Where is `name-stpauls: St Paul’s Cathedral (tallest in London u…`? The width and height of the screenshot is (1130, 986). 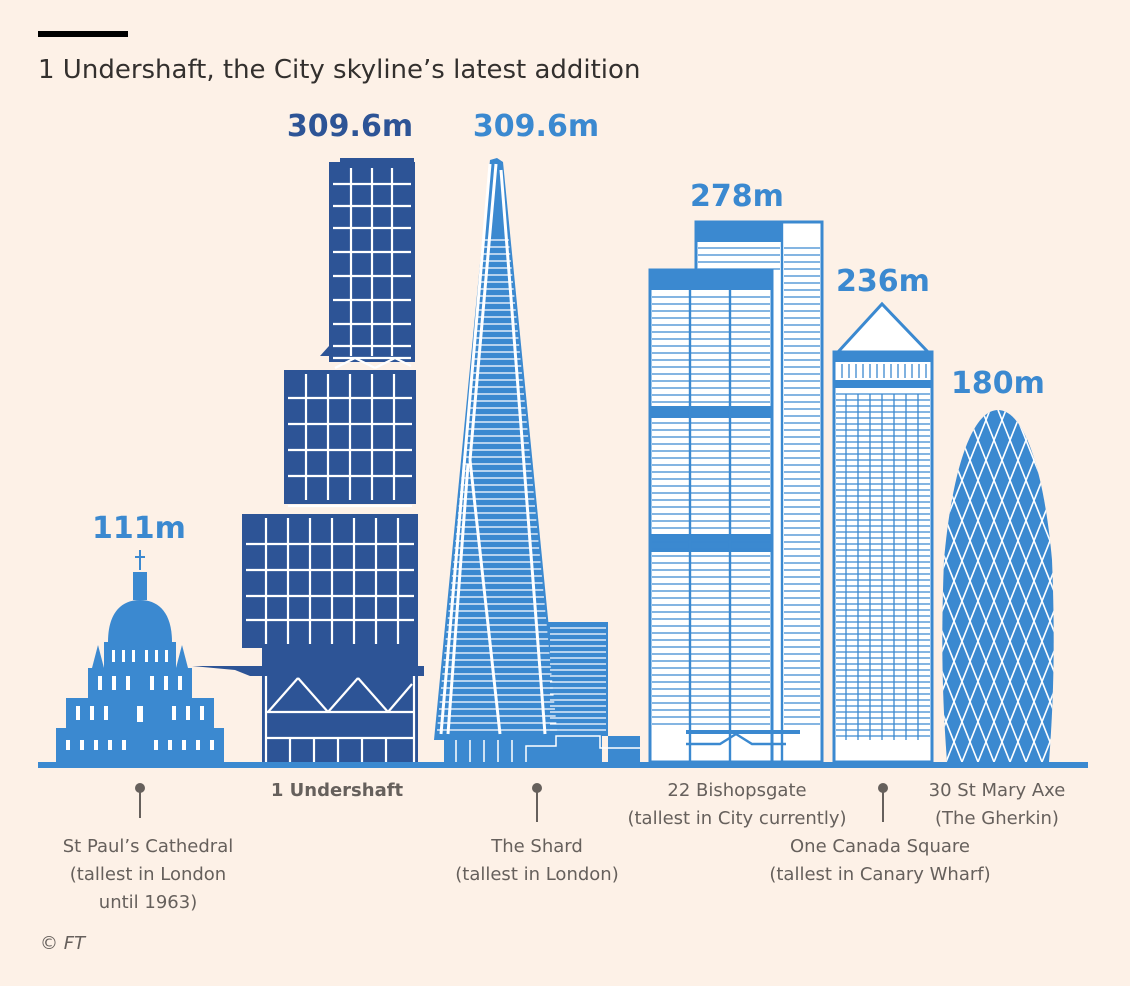 name-stpauls: St Paul’s Cathedral (tallest in London u… is located at coordinates (148, 874).